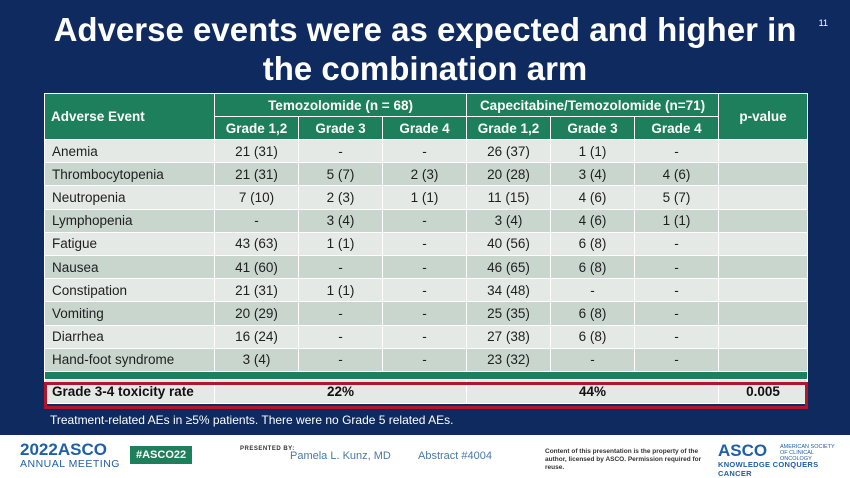 The width and height of the screenshot is (850, 478). Describe the element at coordinates (509, 313) in the screenshot. I see `grade-cell: 25 (35)` at that location.